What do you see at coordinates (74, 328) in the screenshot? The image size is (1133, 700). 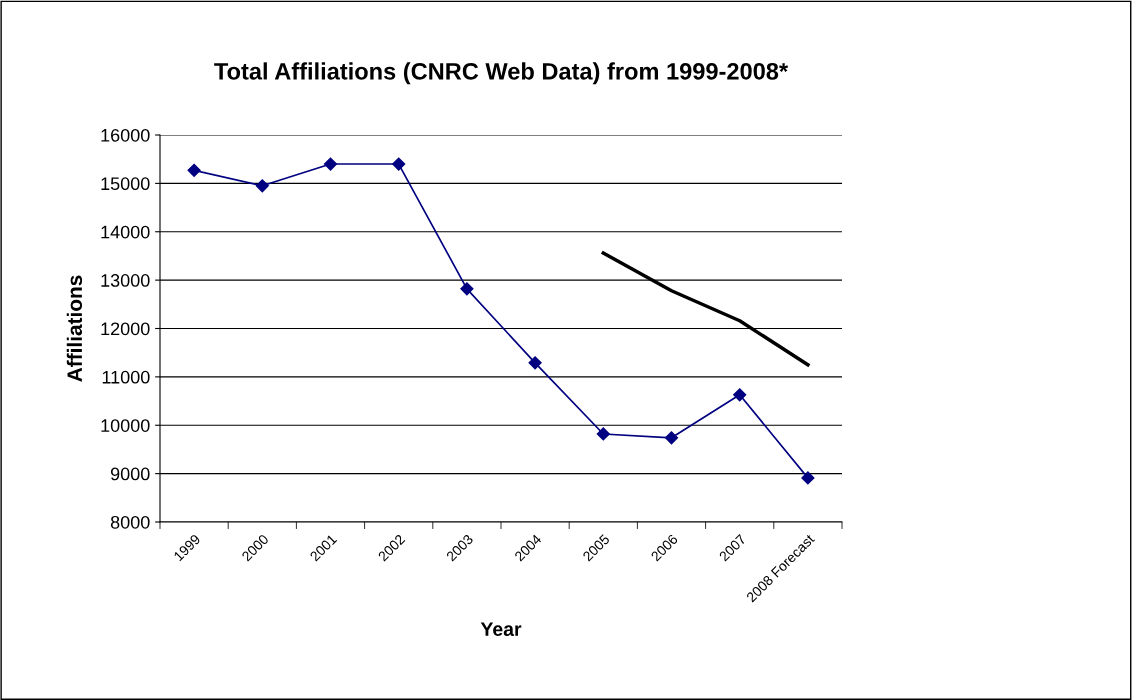 I see `y-axis-title: Affiliations` at bounding box center [74, 328].